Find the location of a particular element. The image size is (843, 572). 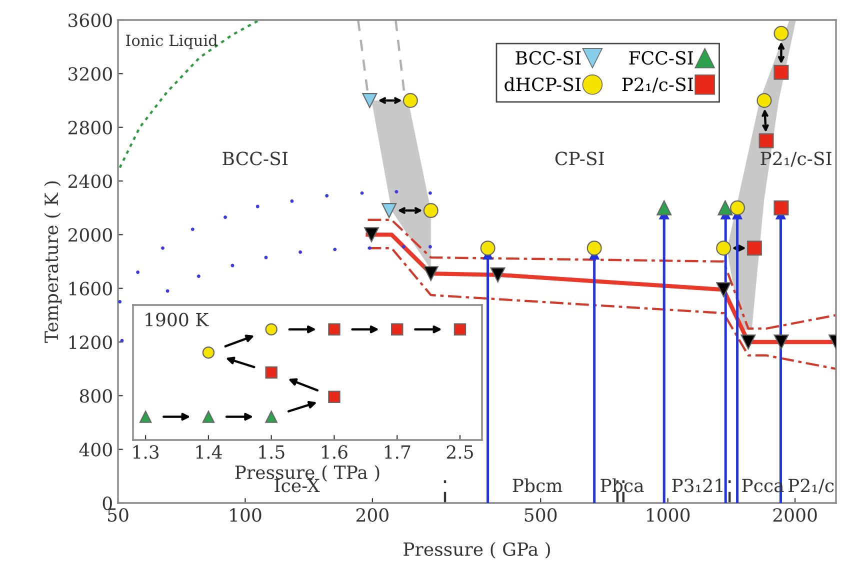

y-tick-label: 3200 is located at coordinates (90, 74).